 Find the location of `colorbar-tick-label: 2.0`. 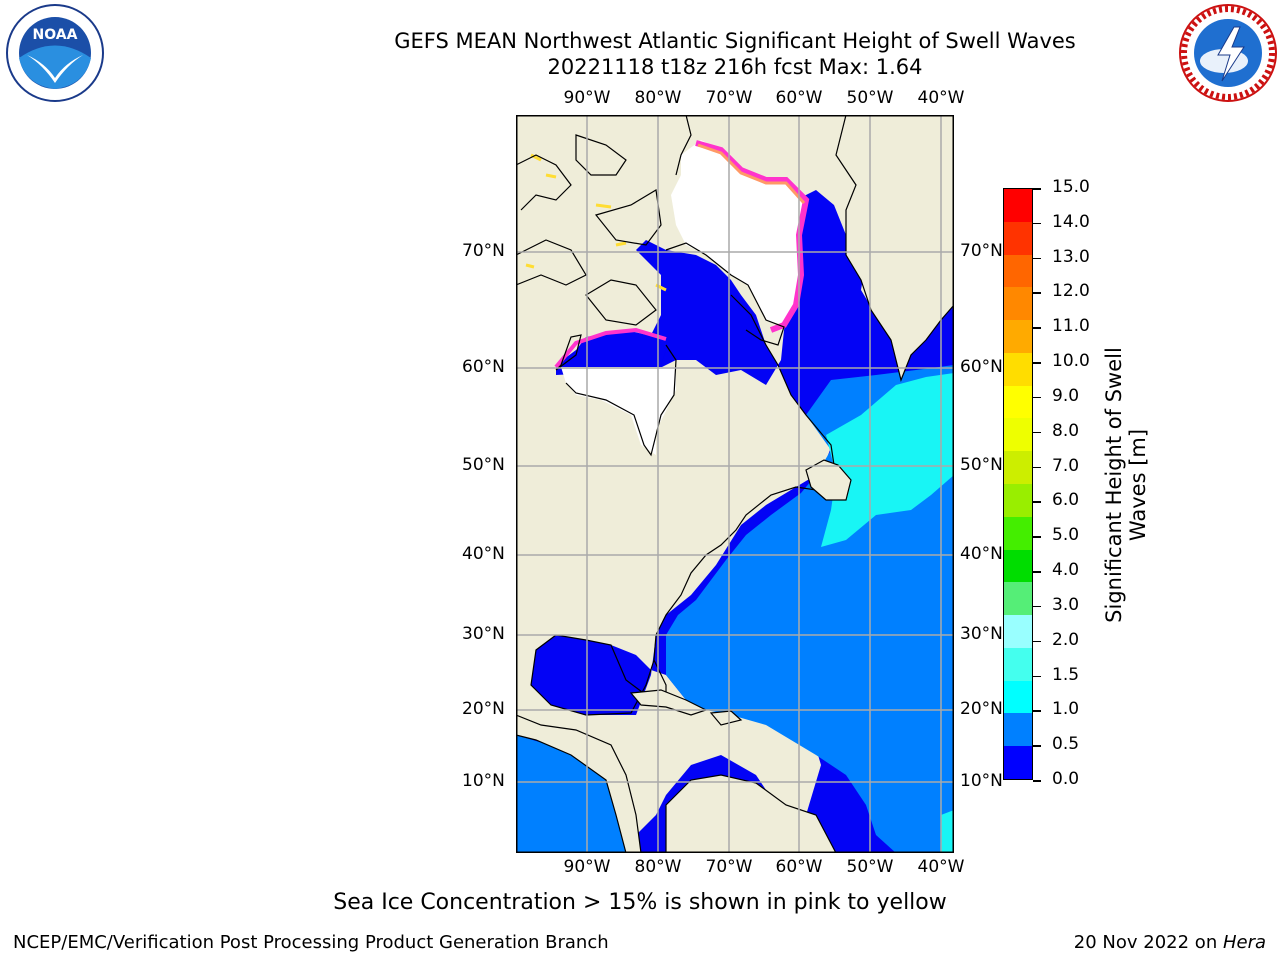

colorbar-tick-label: 2.0 is located at coordinates (1066, 639).